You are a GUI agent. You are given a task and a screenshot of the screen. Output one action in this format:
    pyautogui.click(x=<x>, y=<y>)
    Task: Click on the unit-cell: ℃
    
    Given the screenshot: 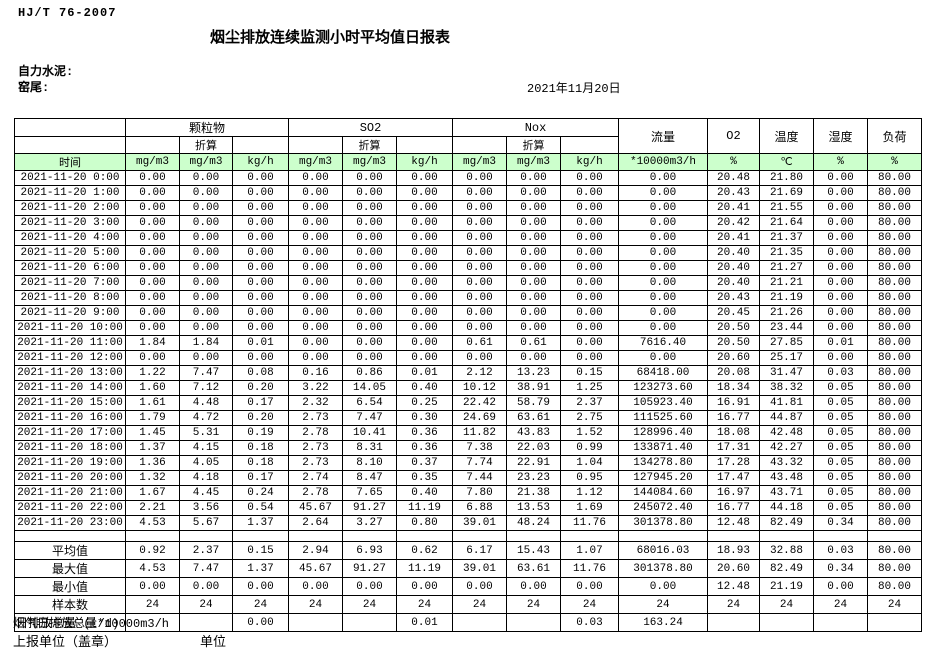 What is the action you would take?
    pyautogui.click(x=786, y=162)
    